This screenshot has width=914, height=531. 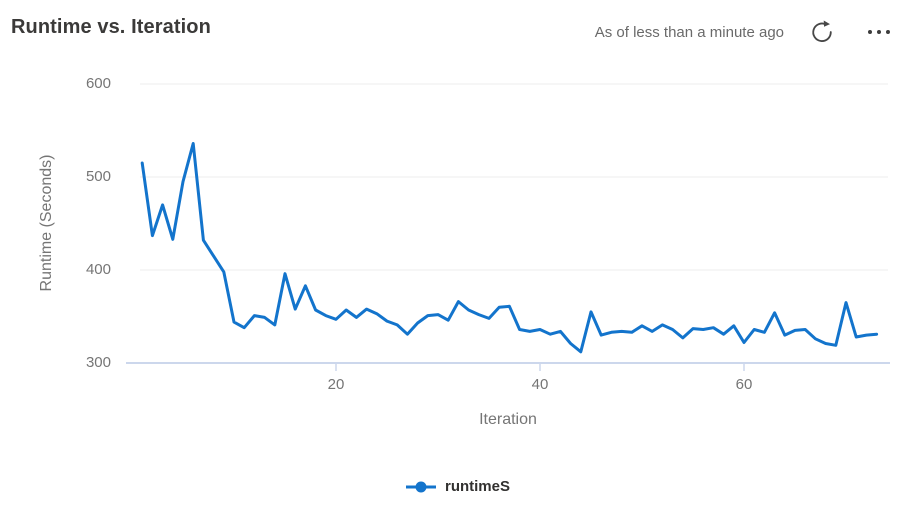 I want to click on y-tick-label: 400, so click(x=98, y=269).